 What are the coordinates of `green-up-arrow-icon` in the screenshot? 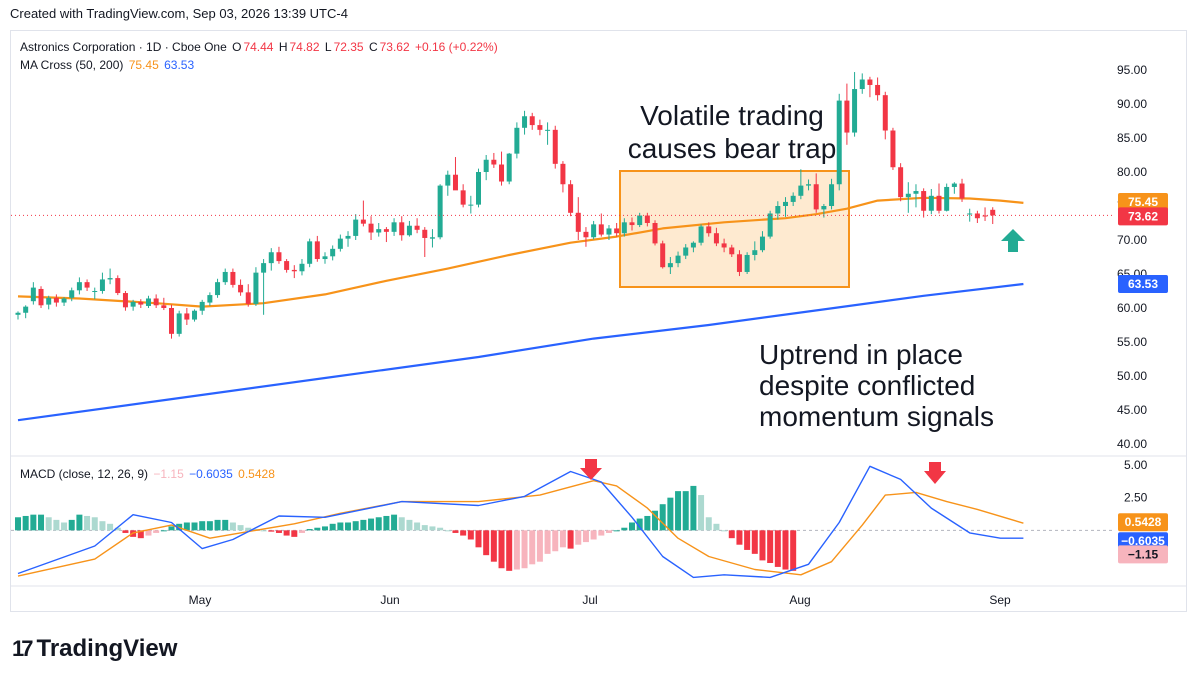 It's located at (1013, 240).